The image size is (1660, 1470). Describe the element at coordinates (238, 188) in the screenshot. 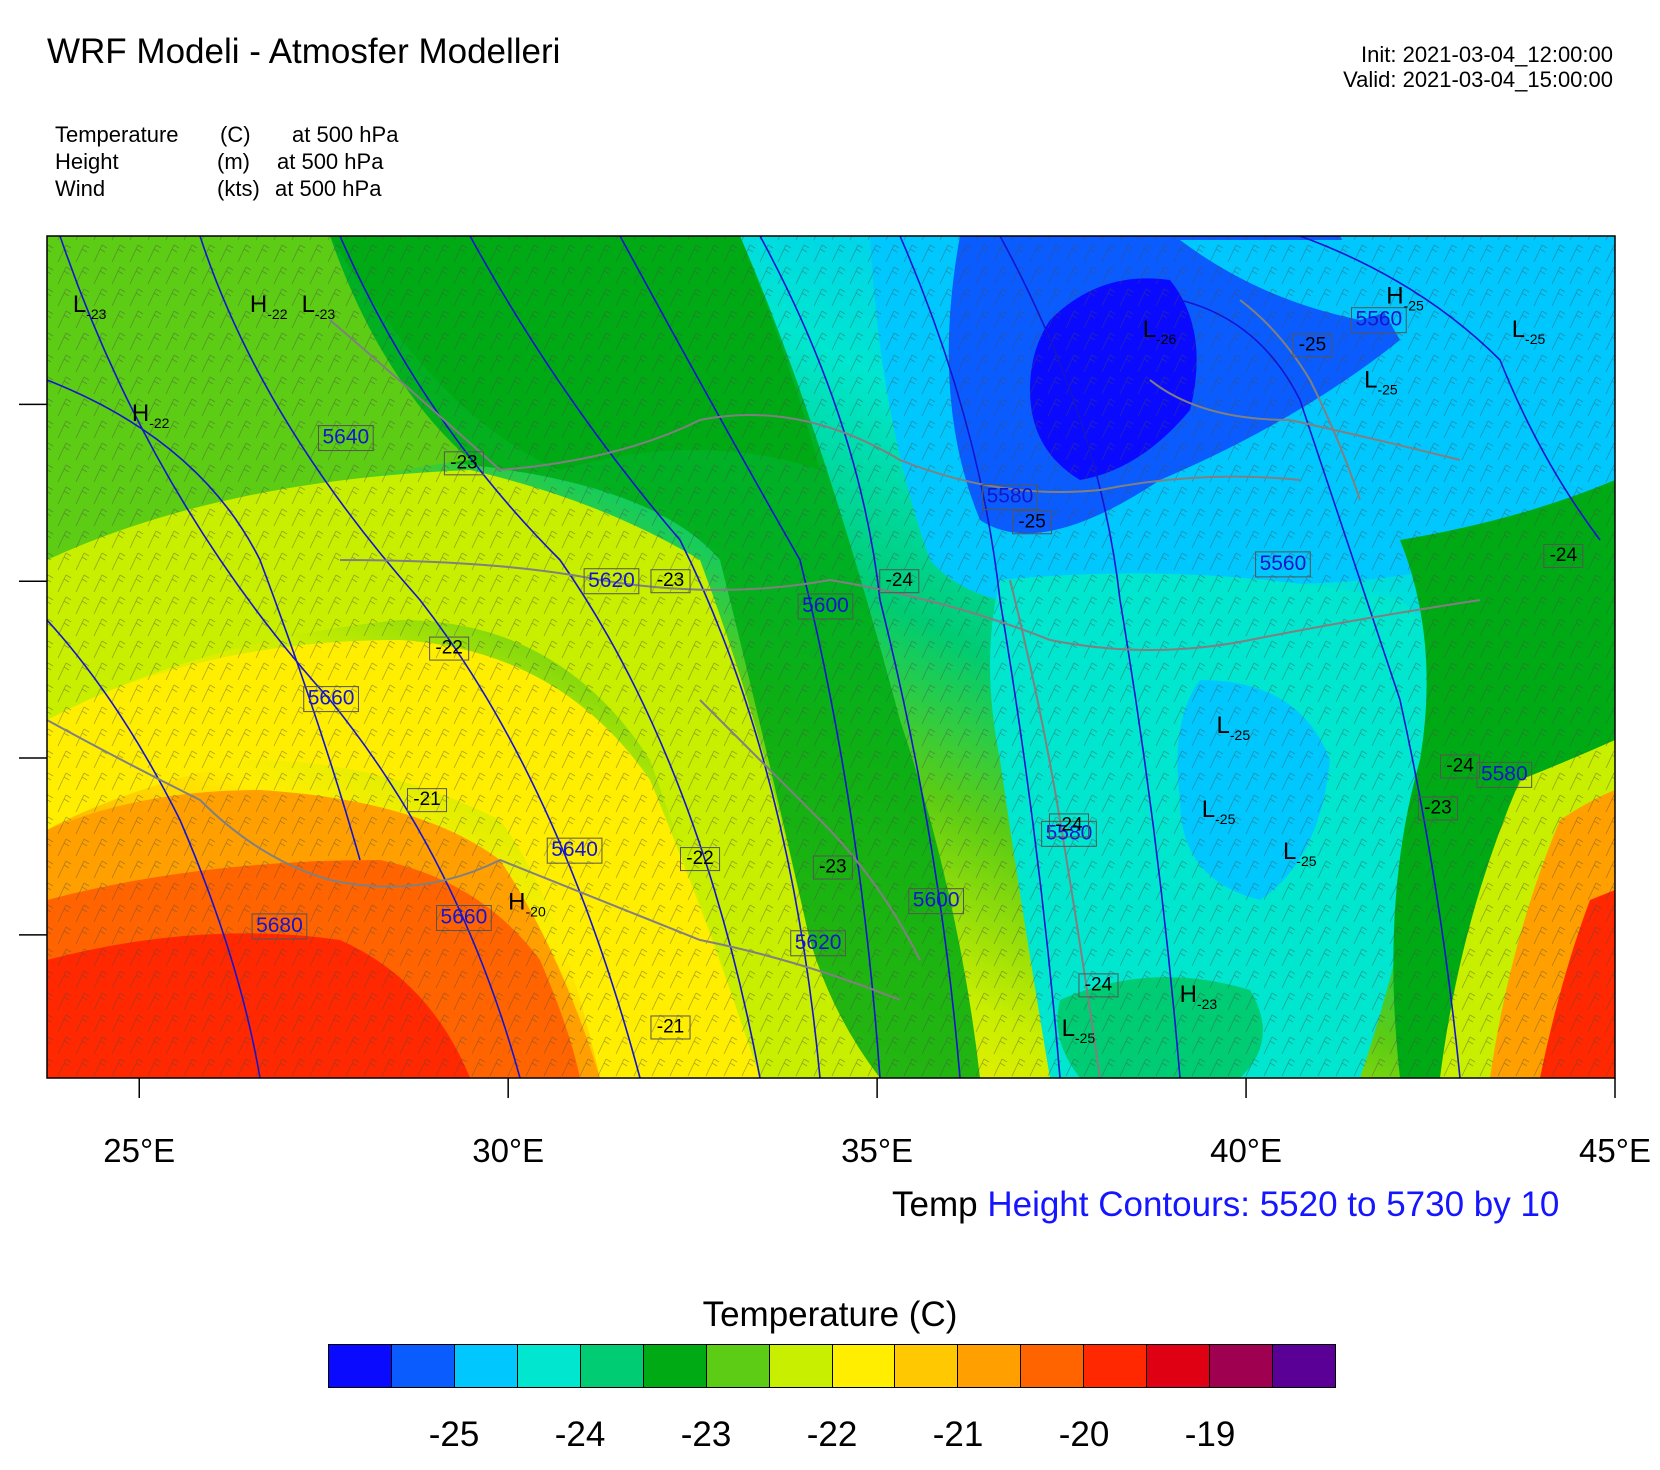

I see `field-unit: (kts)` at that location.